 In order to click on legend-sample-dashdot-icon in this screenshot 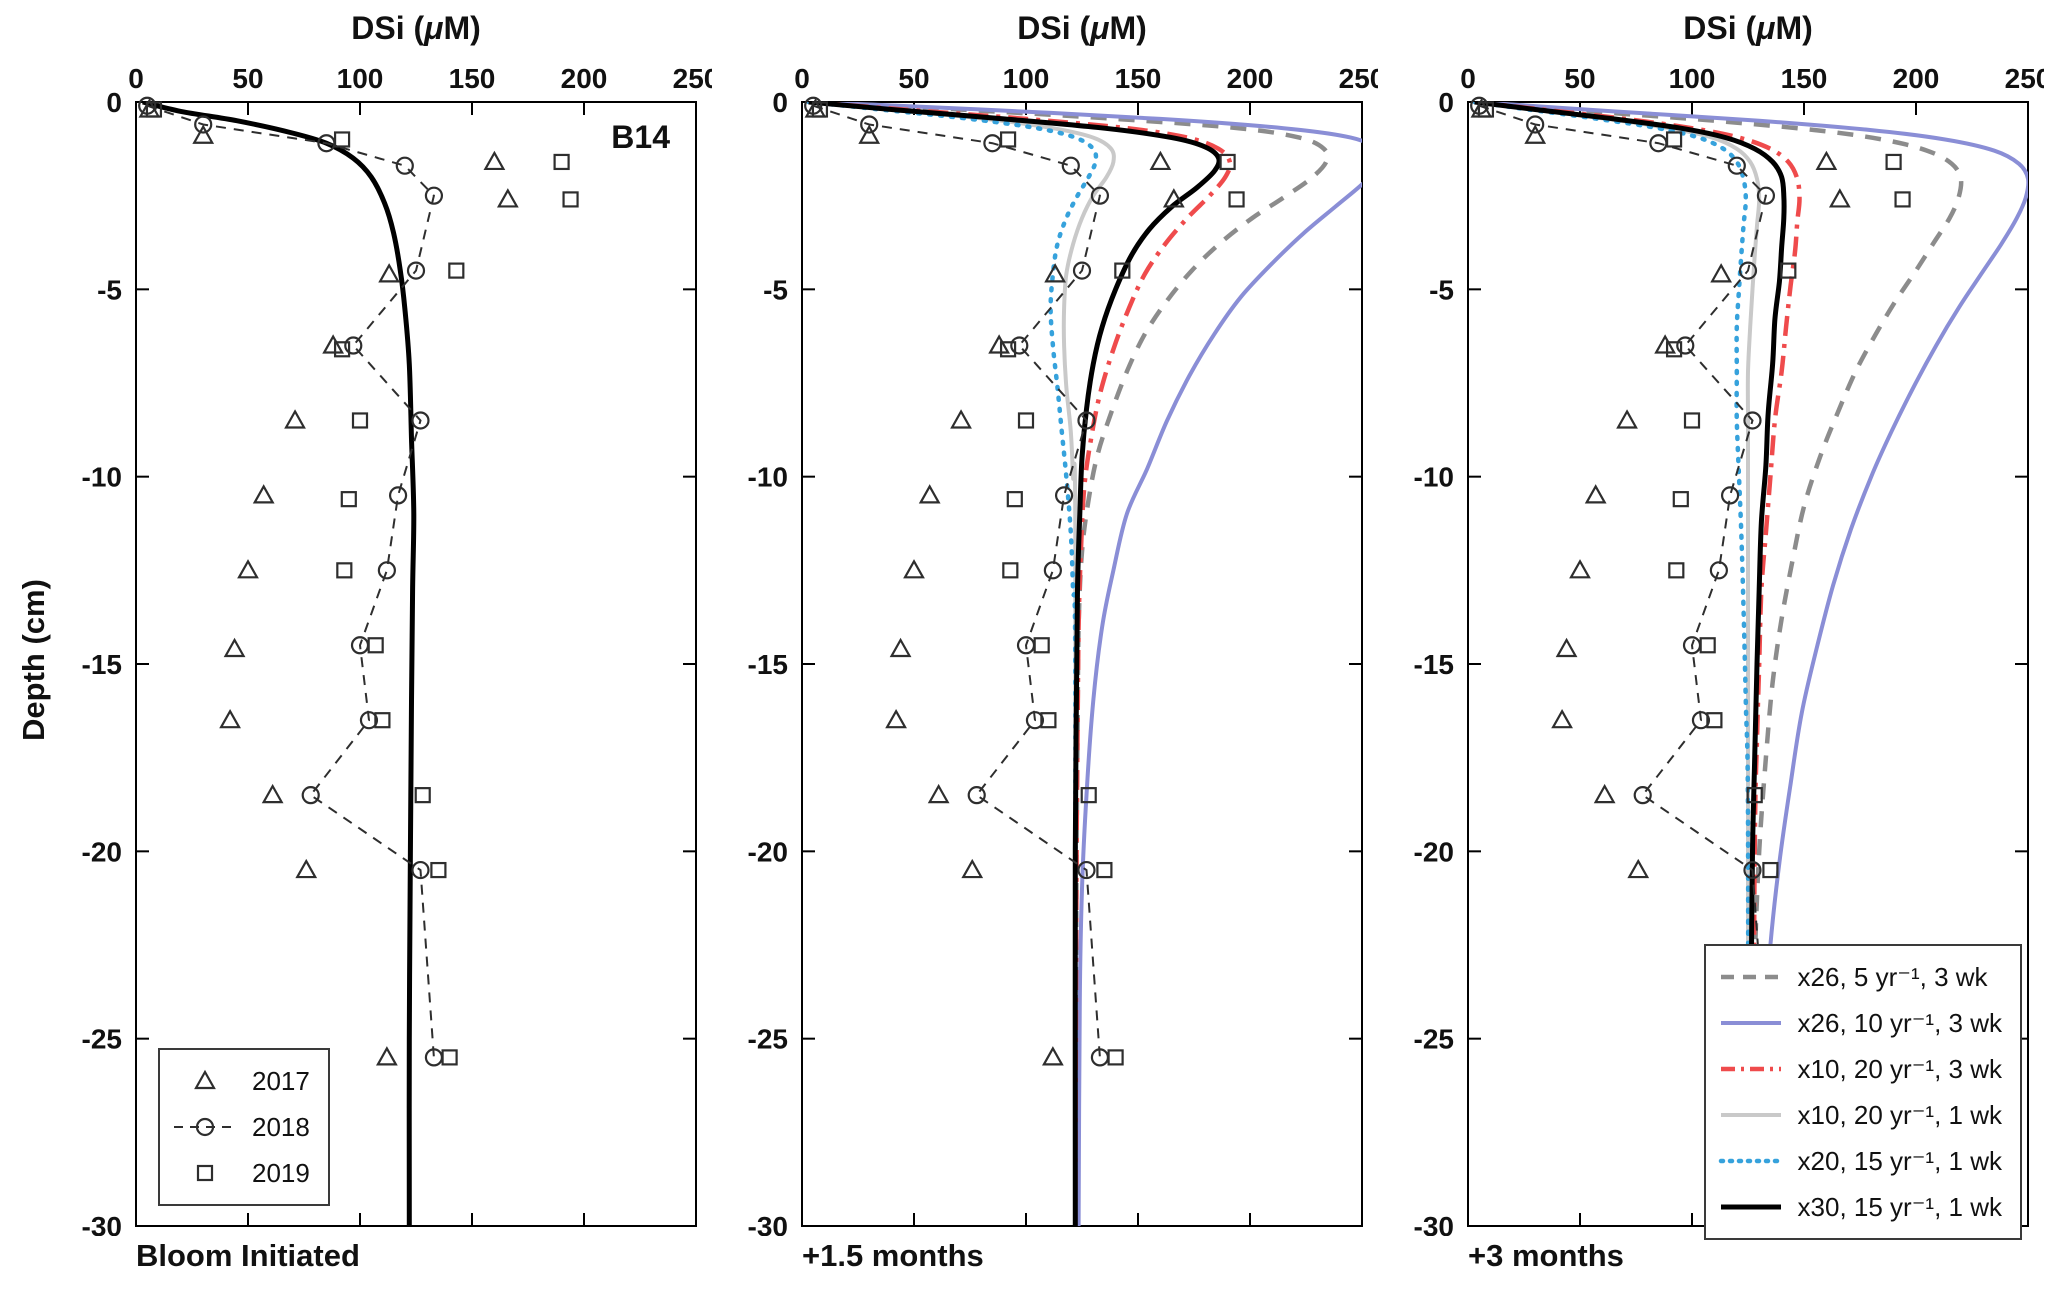, I will do `click(1750, 1069)`.